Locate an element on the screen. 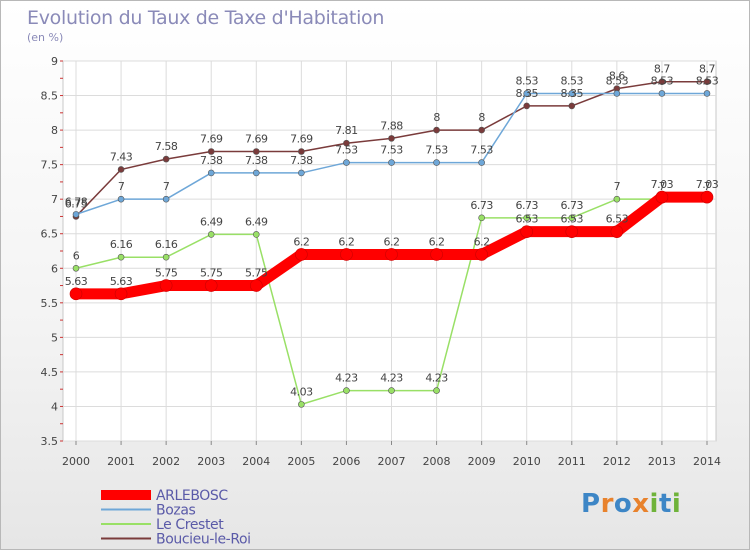  data-label: 7.81 is located at coordinates (346, 130).